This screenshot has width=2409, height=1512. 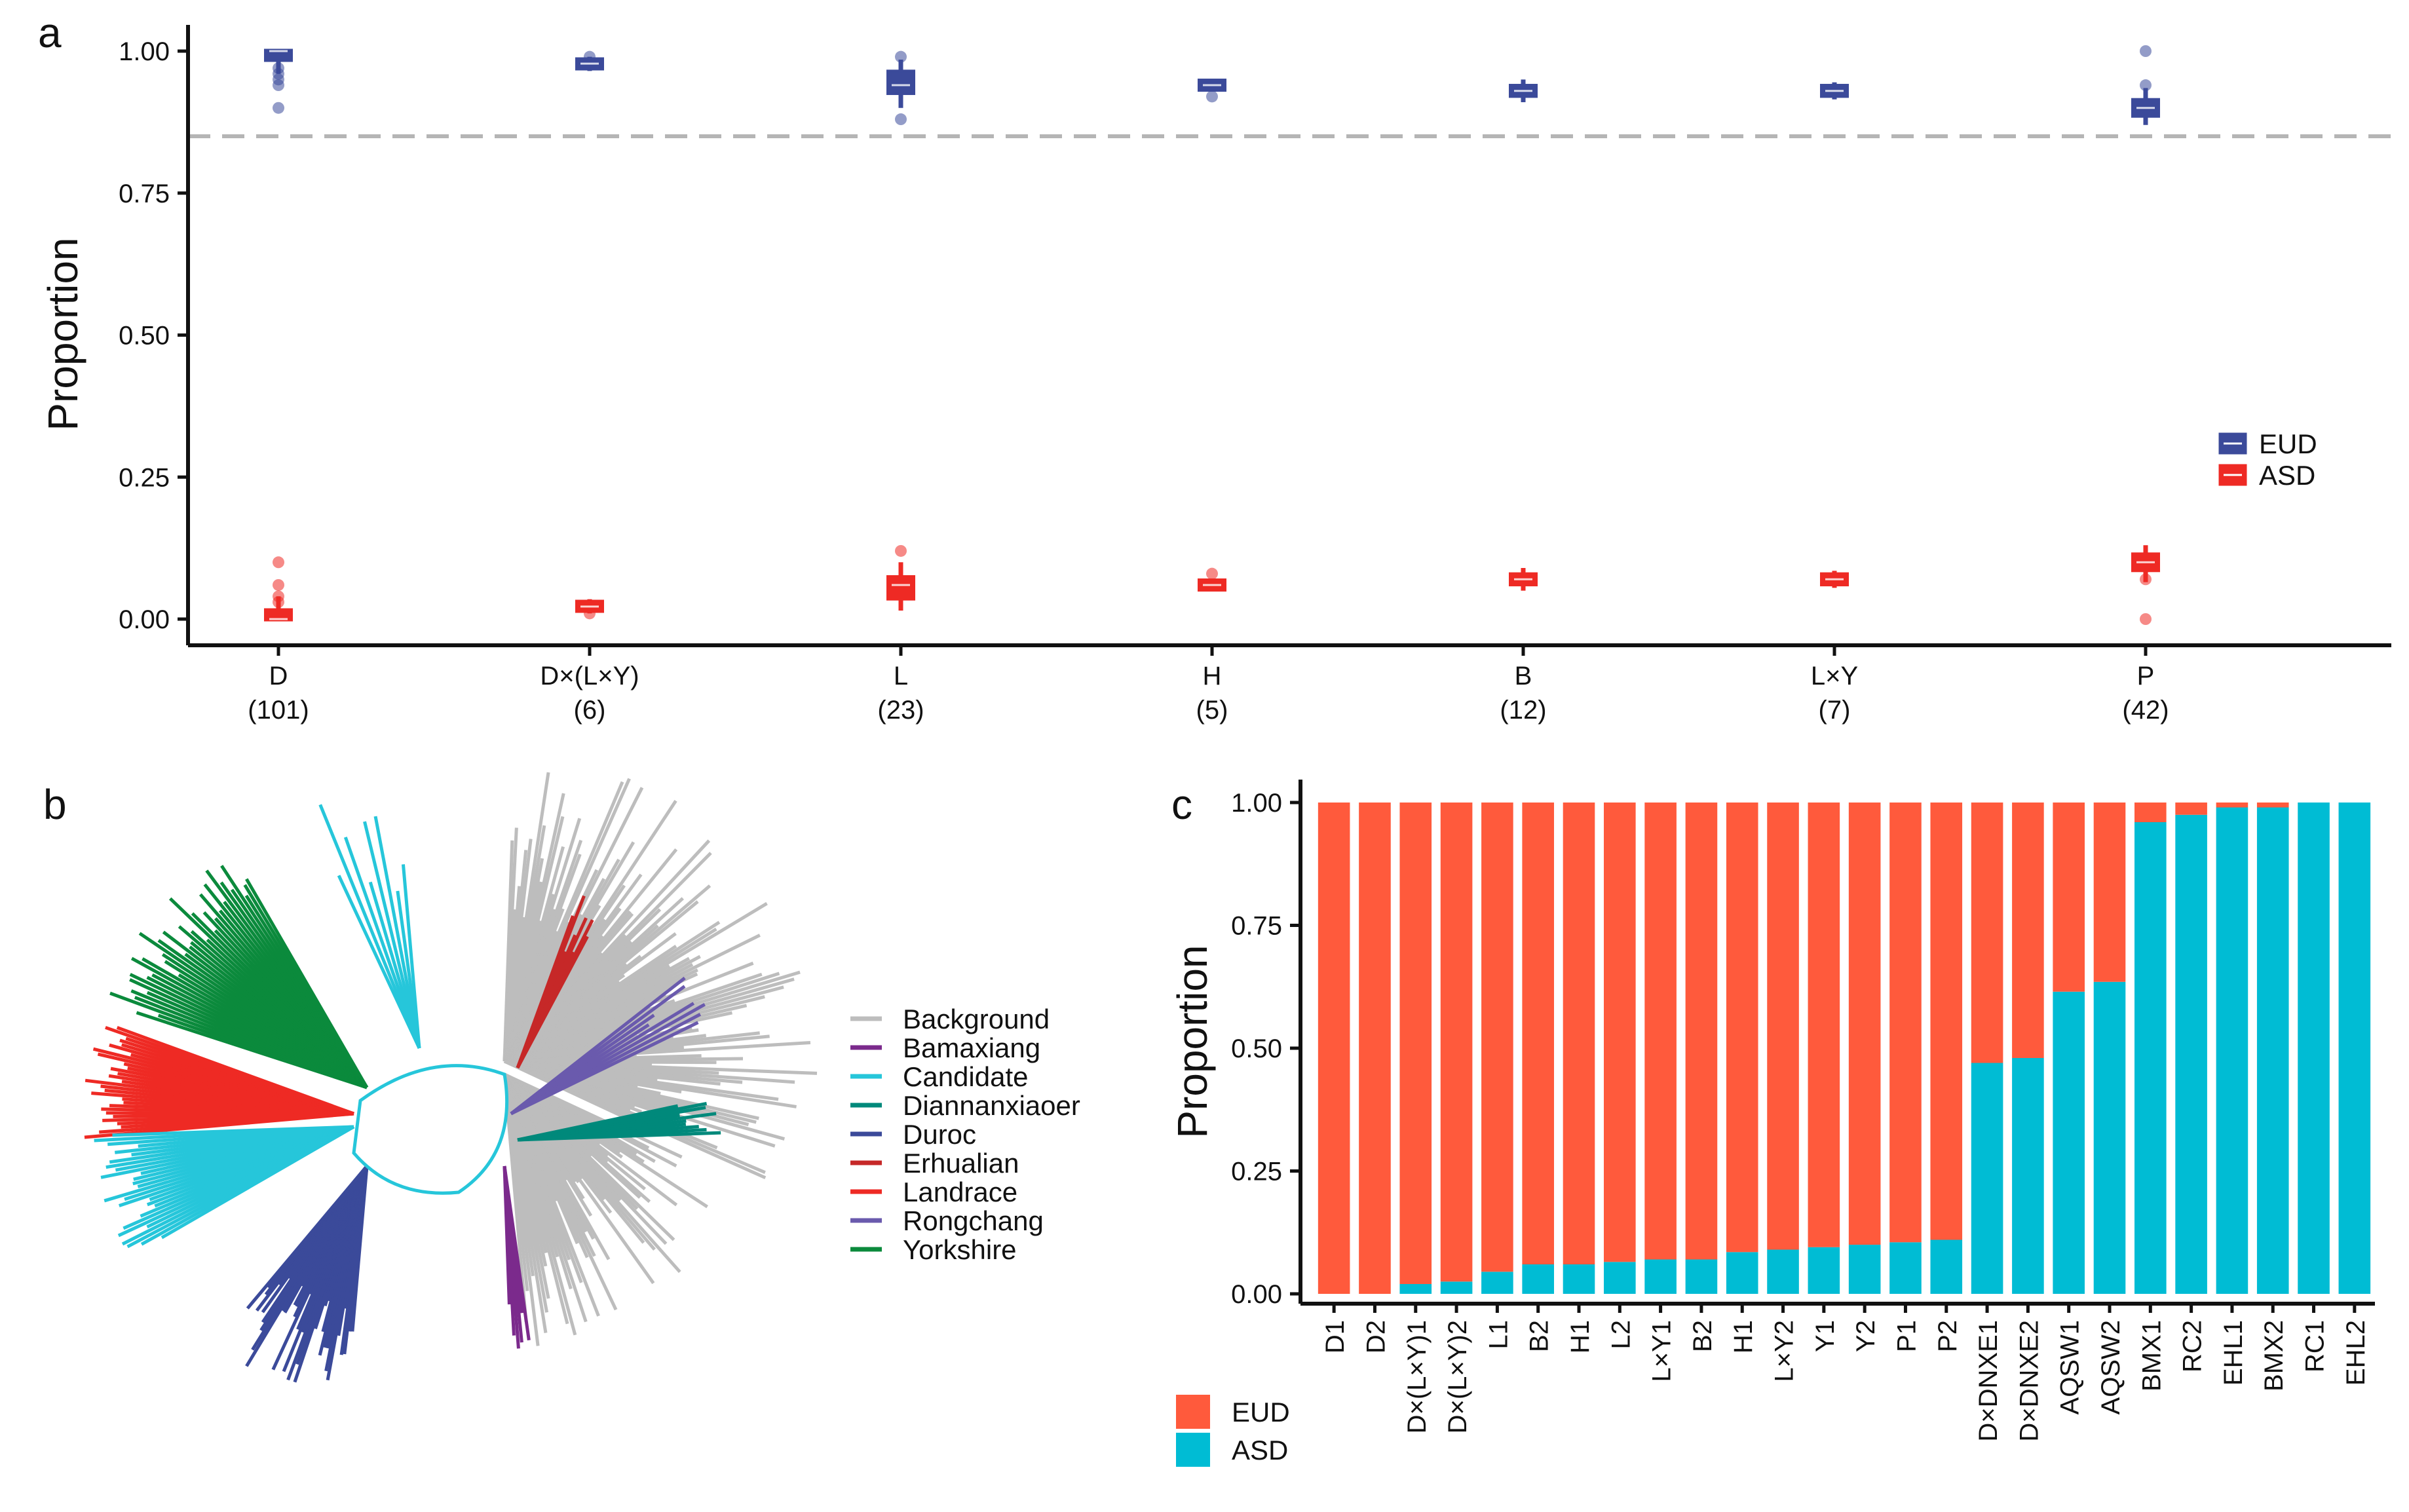 I want to click on tree-legend-label: Erhualian, so click(x=961, y=1163).